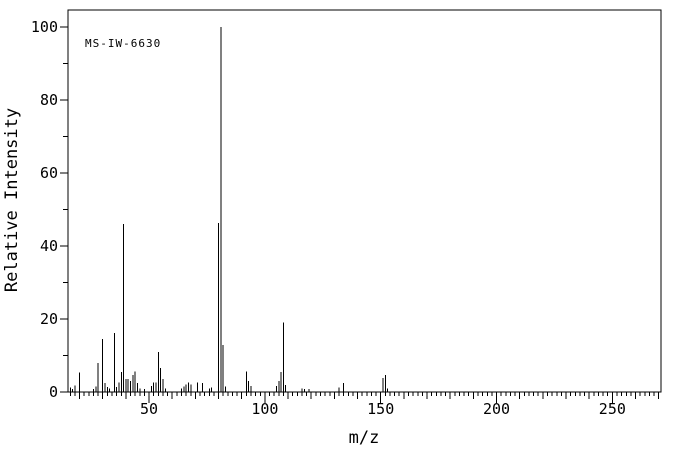 The width and height of the screenshot is (676, 455). Describe the element at coordinates (44, 27) in the screenshot. I see `y-tick-label: 100` at that location.